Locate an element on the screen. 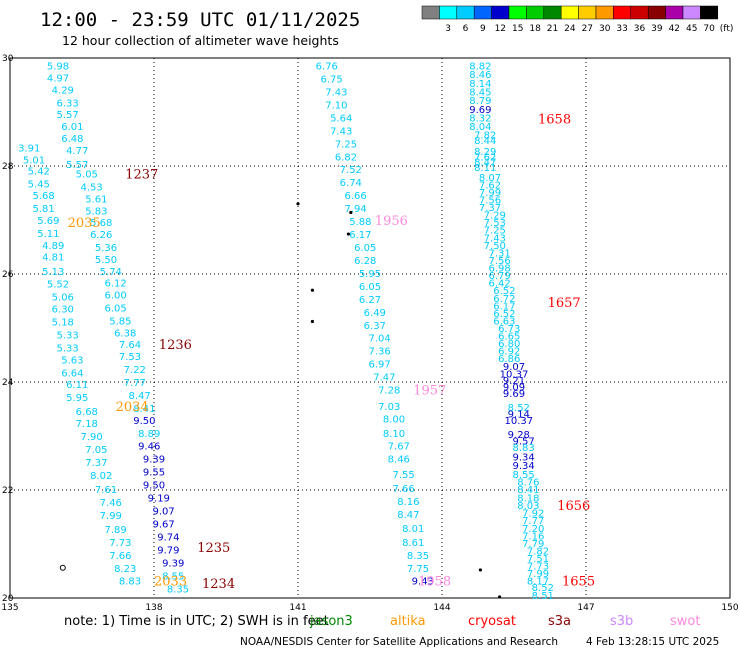 Image resolution: width=740 pixels, height=650 pixels. wave-height-label: 8.82 is located at coordinates (480, 67).